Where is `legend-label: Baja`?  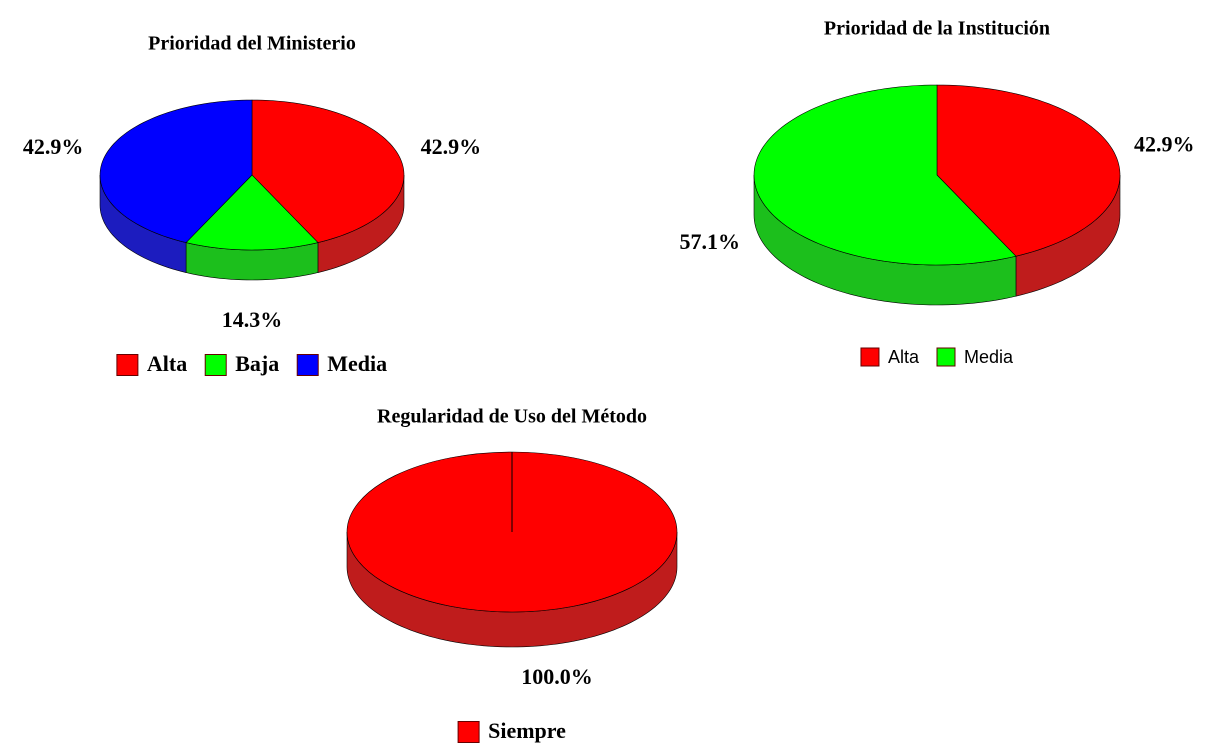
legend-label: Baja is located at coordinates (257, 363).